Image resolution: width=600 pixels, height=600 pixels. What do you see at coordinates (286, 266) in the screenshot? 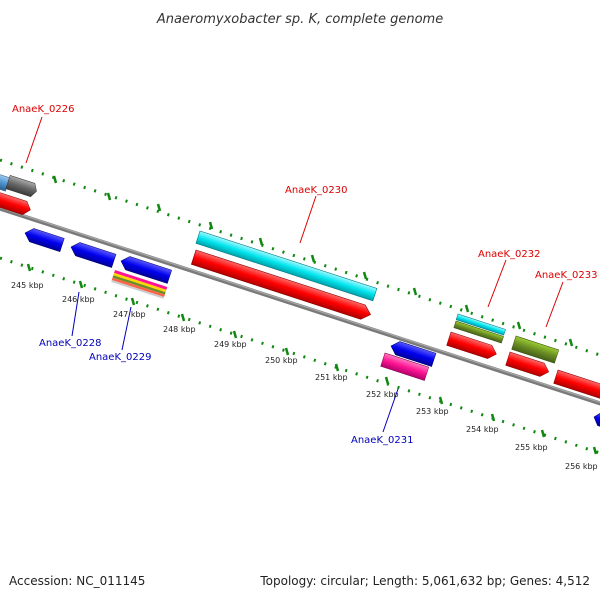
I see `gene-anaek-0230-rna` at bounding box center [286, 266].